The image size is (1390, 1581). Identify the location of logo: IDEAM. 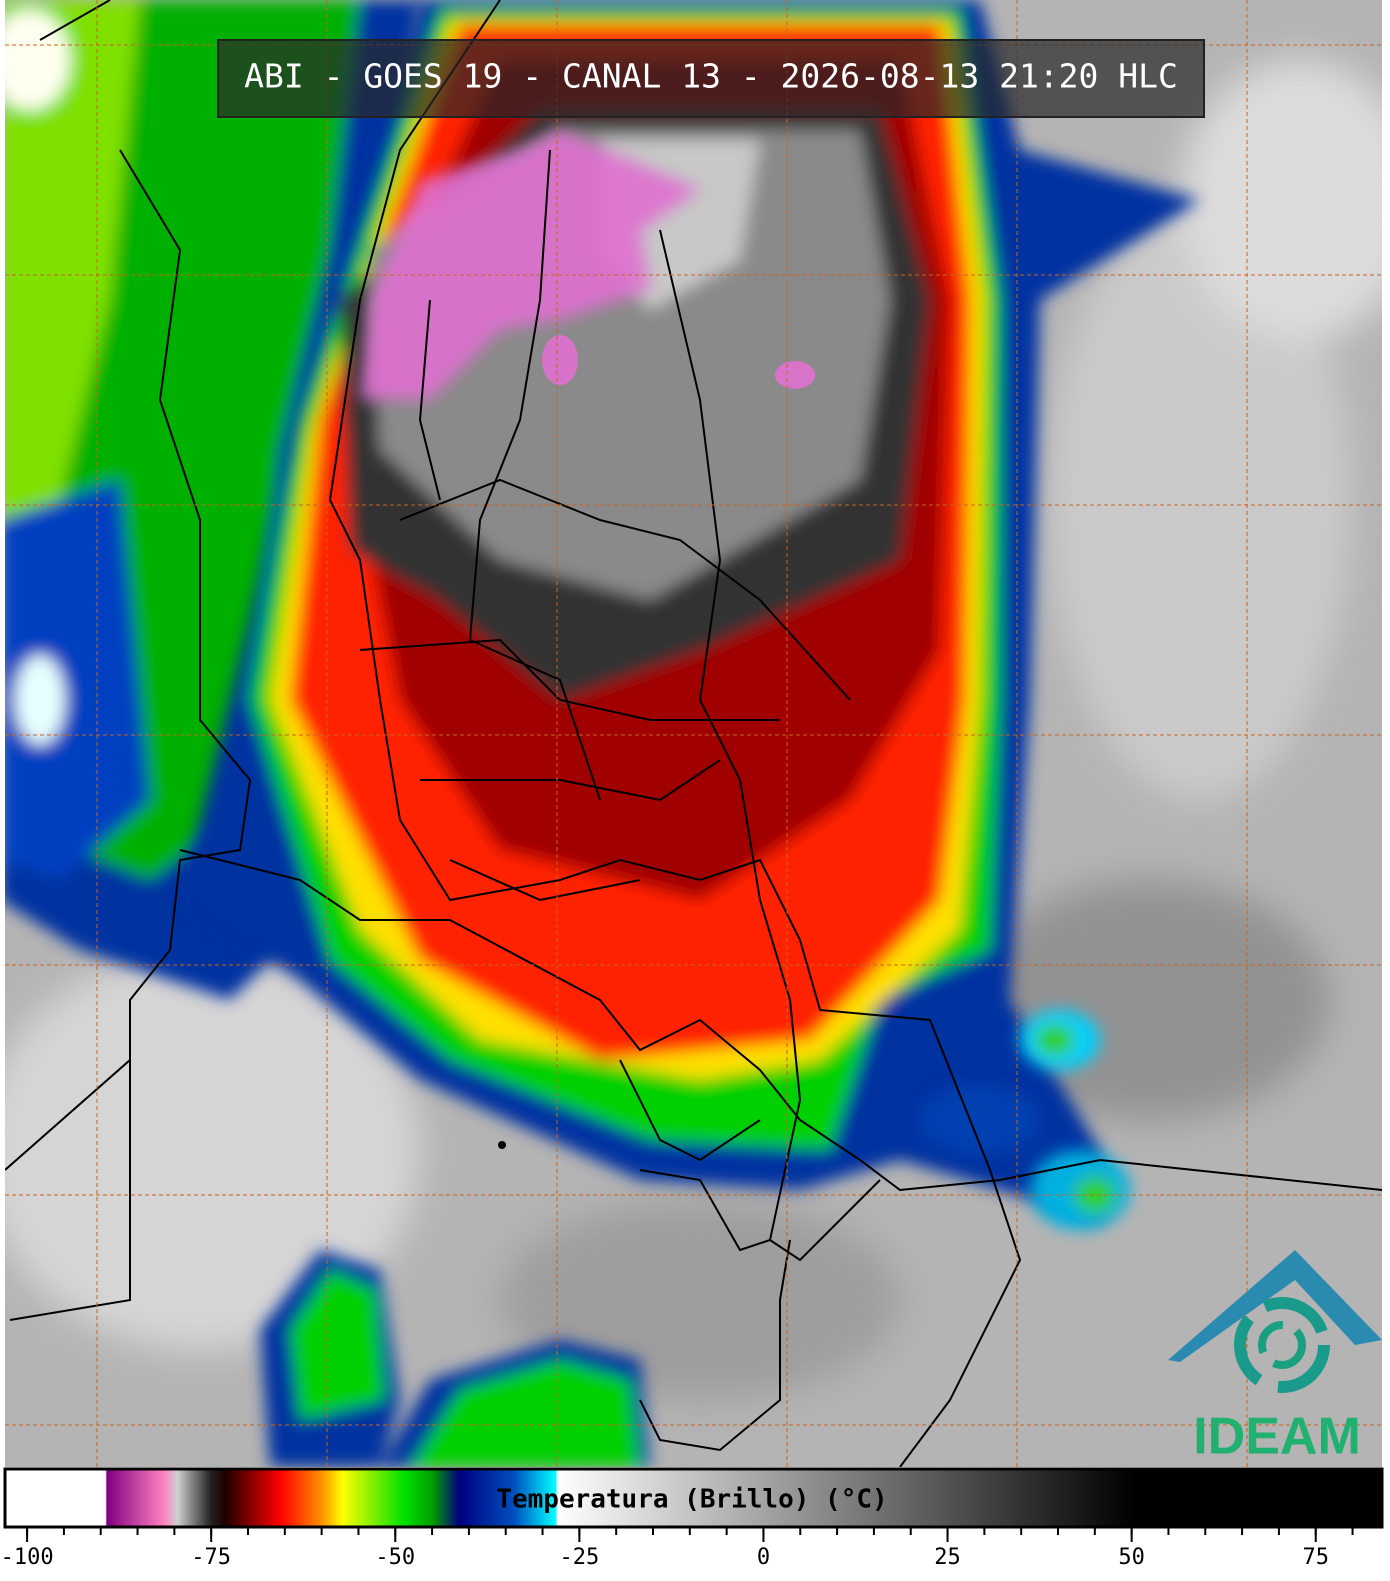
(1275, 1358).